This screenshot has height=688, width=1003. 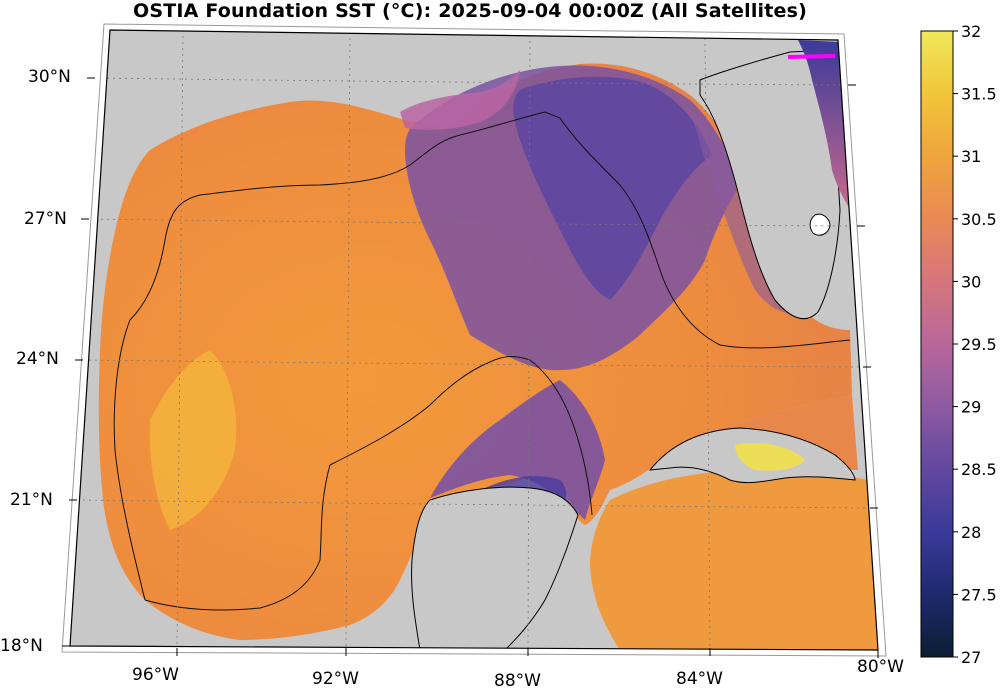 What do you see at coordinates (979, 594) in the screenshot?
I see `colorbar-tick-label: 27.5` at bounding box center [979, 594].